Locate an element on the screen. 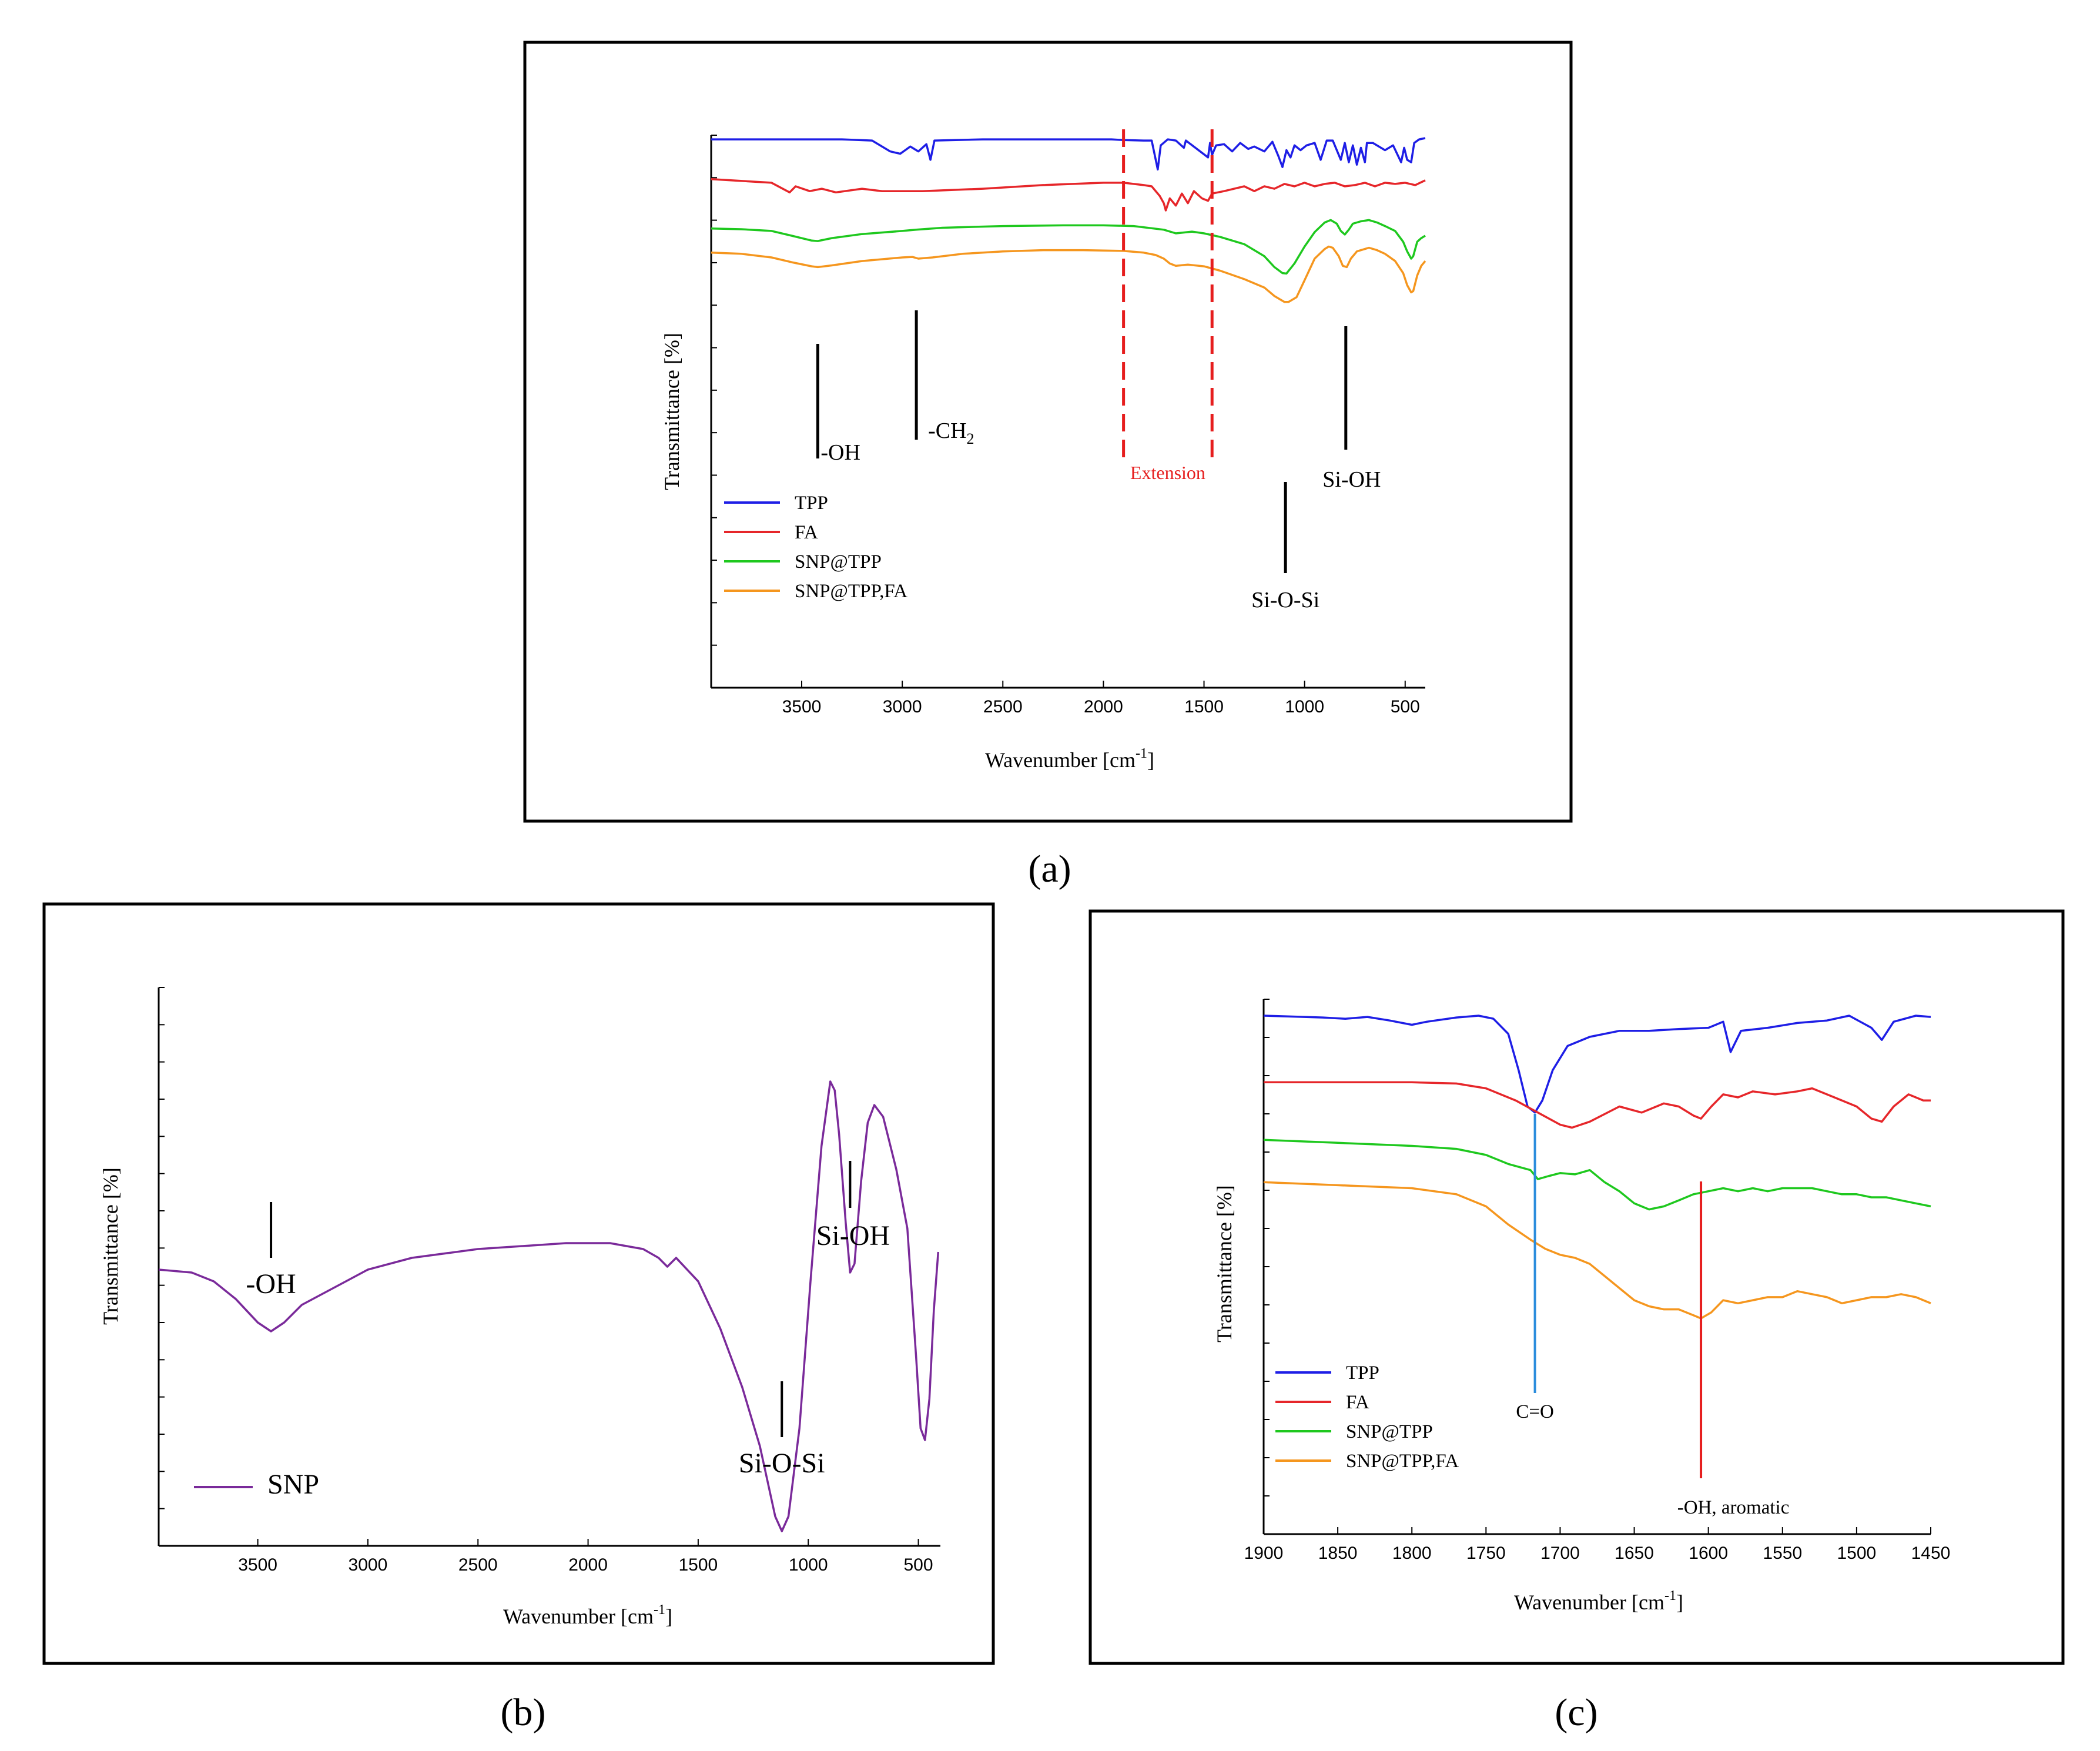 The image size is (2100, 1751). caption-c: (c) is located at coordinates (1576, 1713).